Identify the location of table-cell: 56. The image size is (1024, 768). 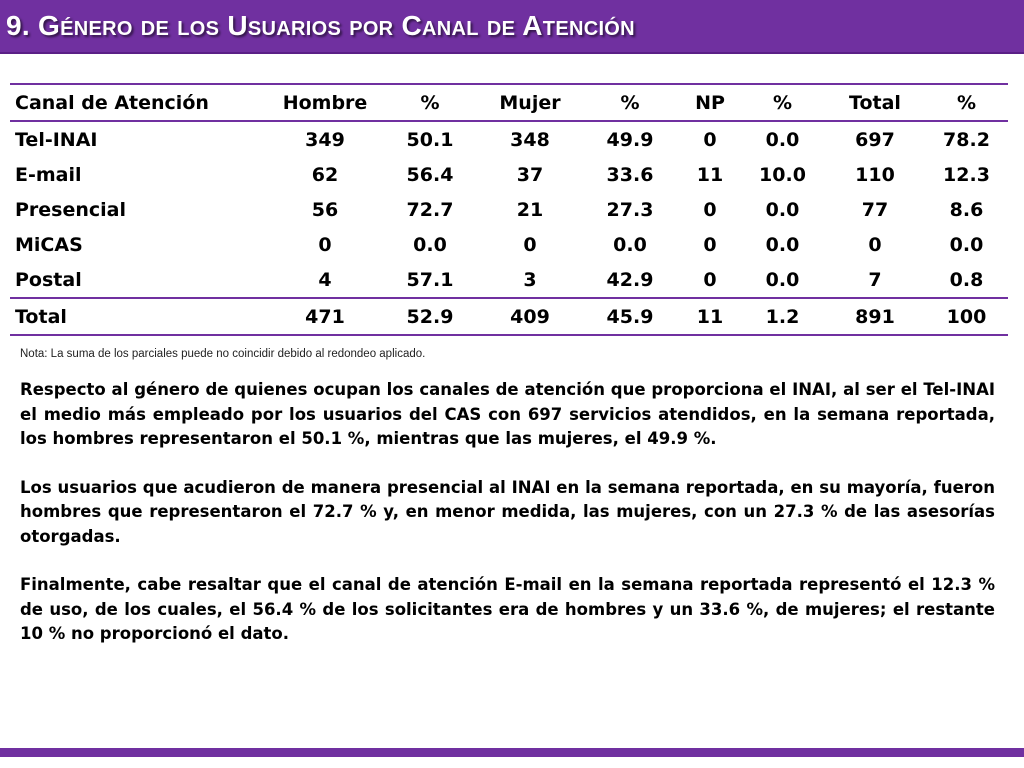
(325, 209).